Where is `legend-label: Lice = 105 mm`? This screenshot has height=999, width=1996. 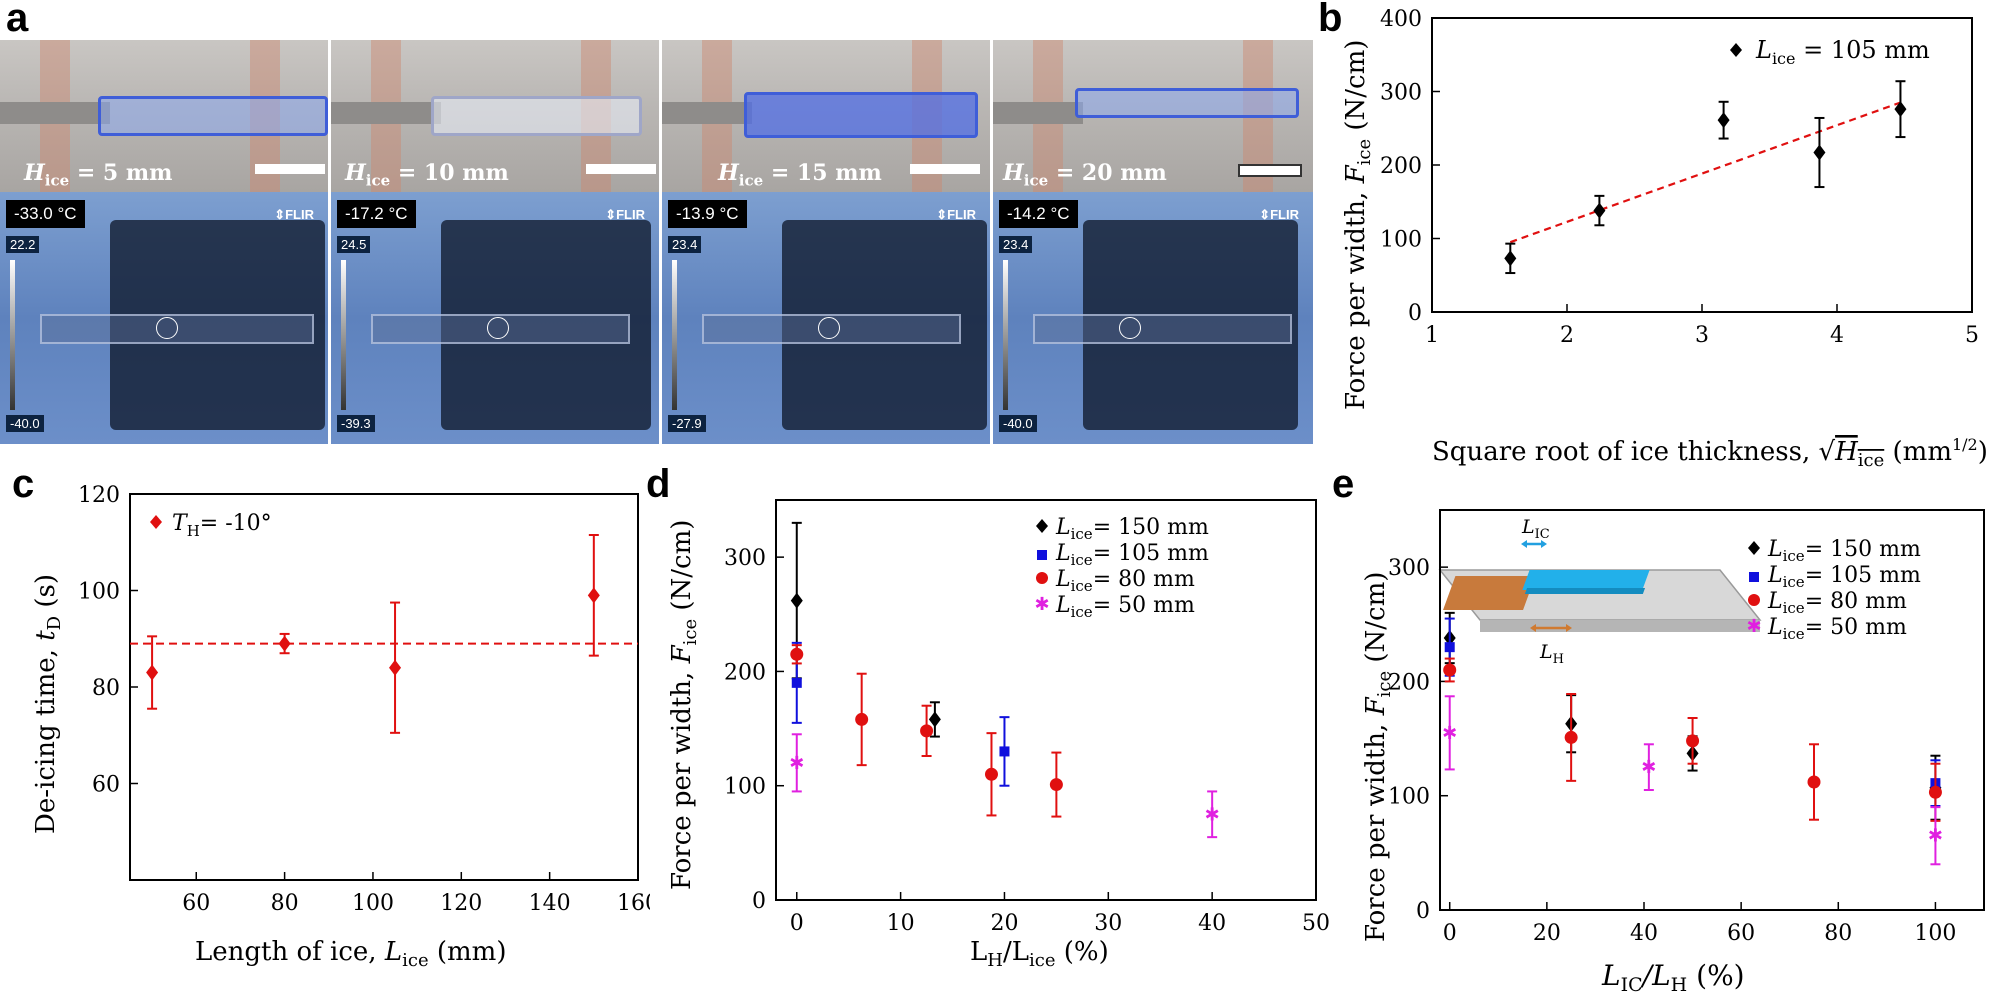
legend-label: Lice = 105 mm is located at coordinates (1842, 52).